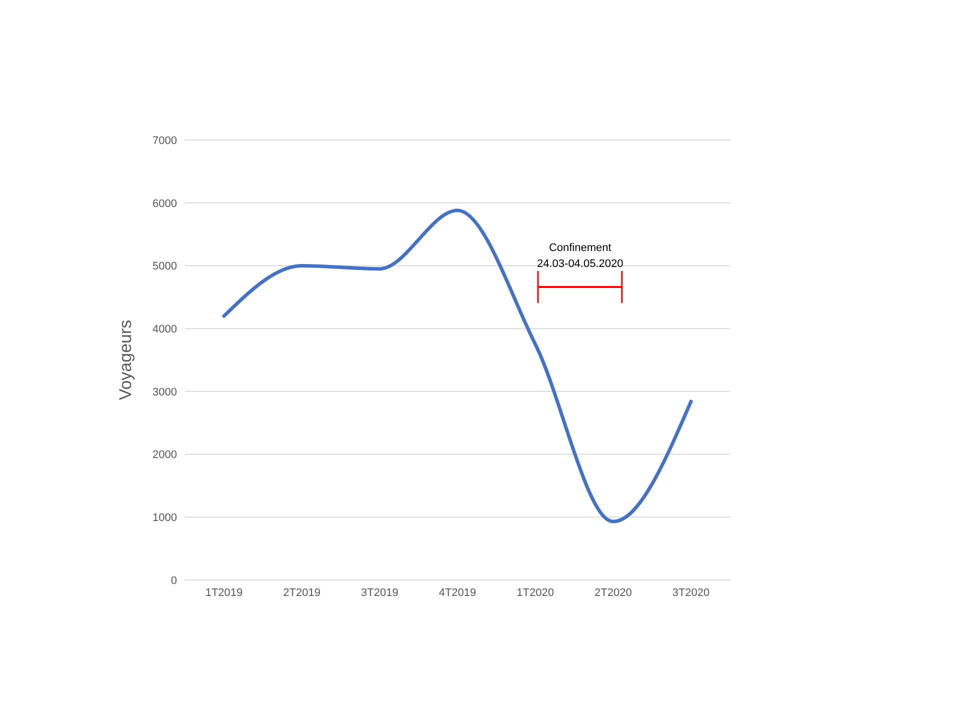 The height and width of the screenshot is (717, 976). I want to click on x-tick-label: 2T2019, so click(301, 592).